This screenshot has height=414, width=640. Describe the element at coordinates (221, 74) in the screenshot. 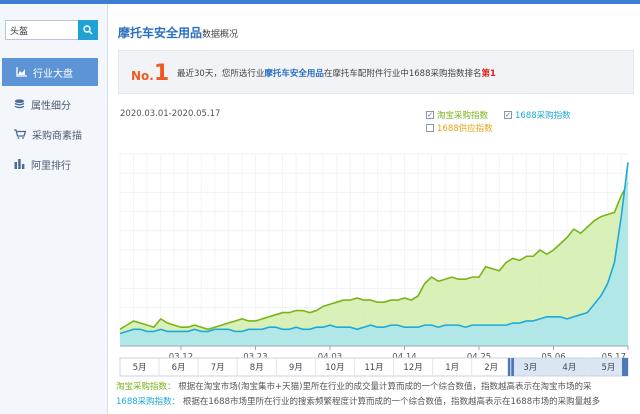

I see `rank-text-a: 最近30天，您所选行业` at that location.